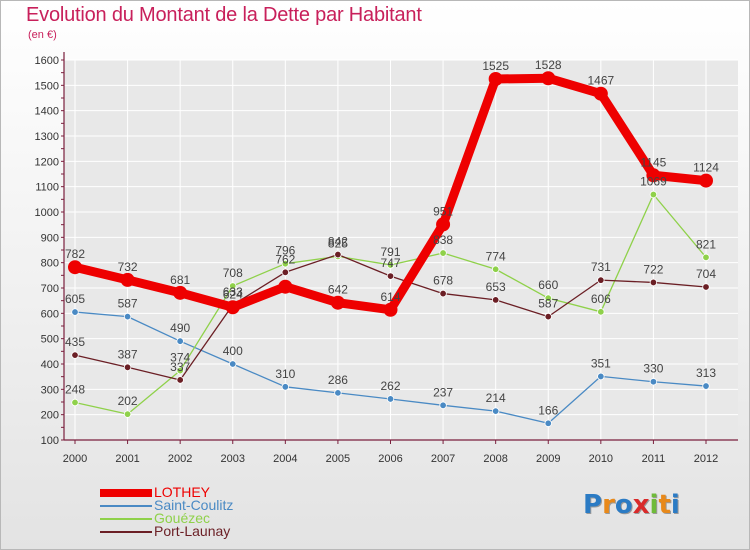 The width and height of the screenshot is (750, 550). I want to click on legend-item: Port-Launay, so click(200, 531).